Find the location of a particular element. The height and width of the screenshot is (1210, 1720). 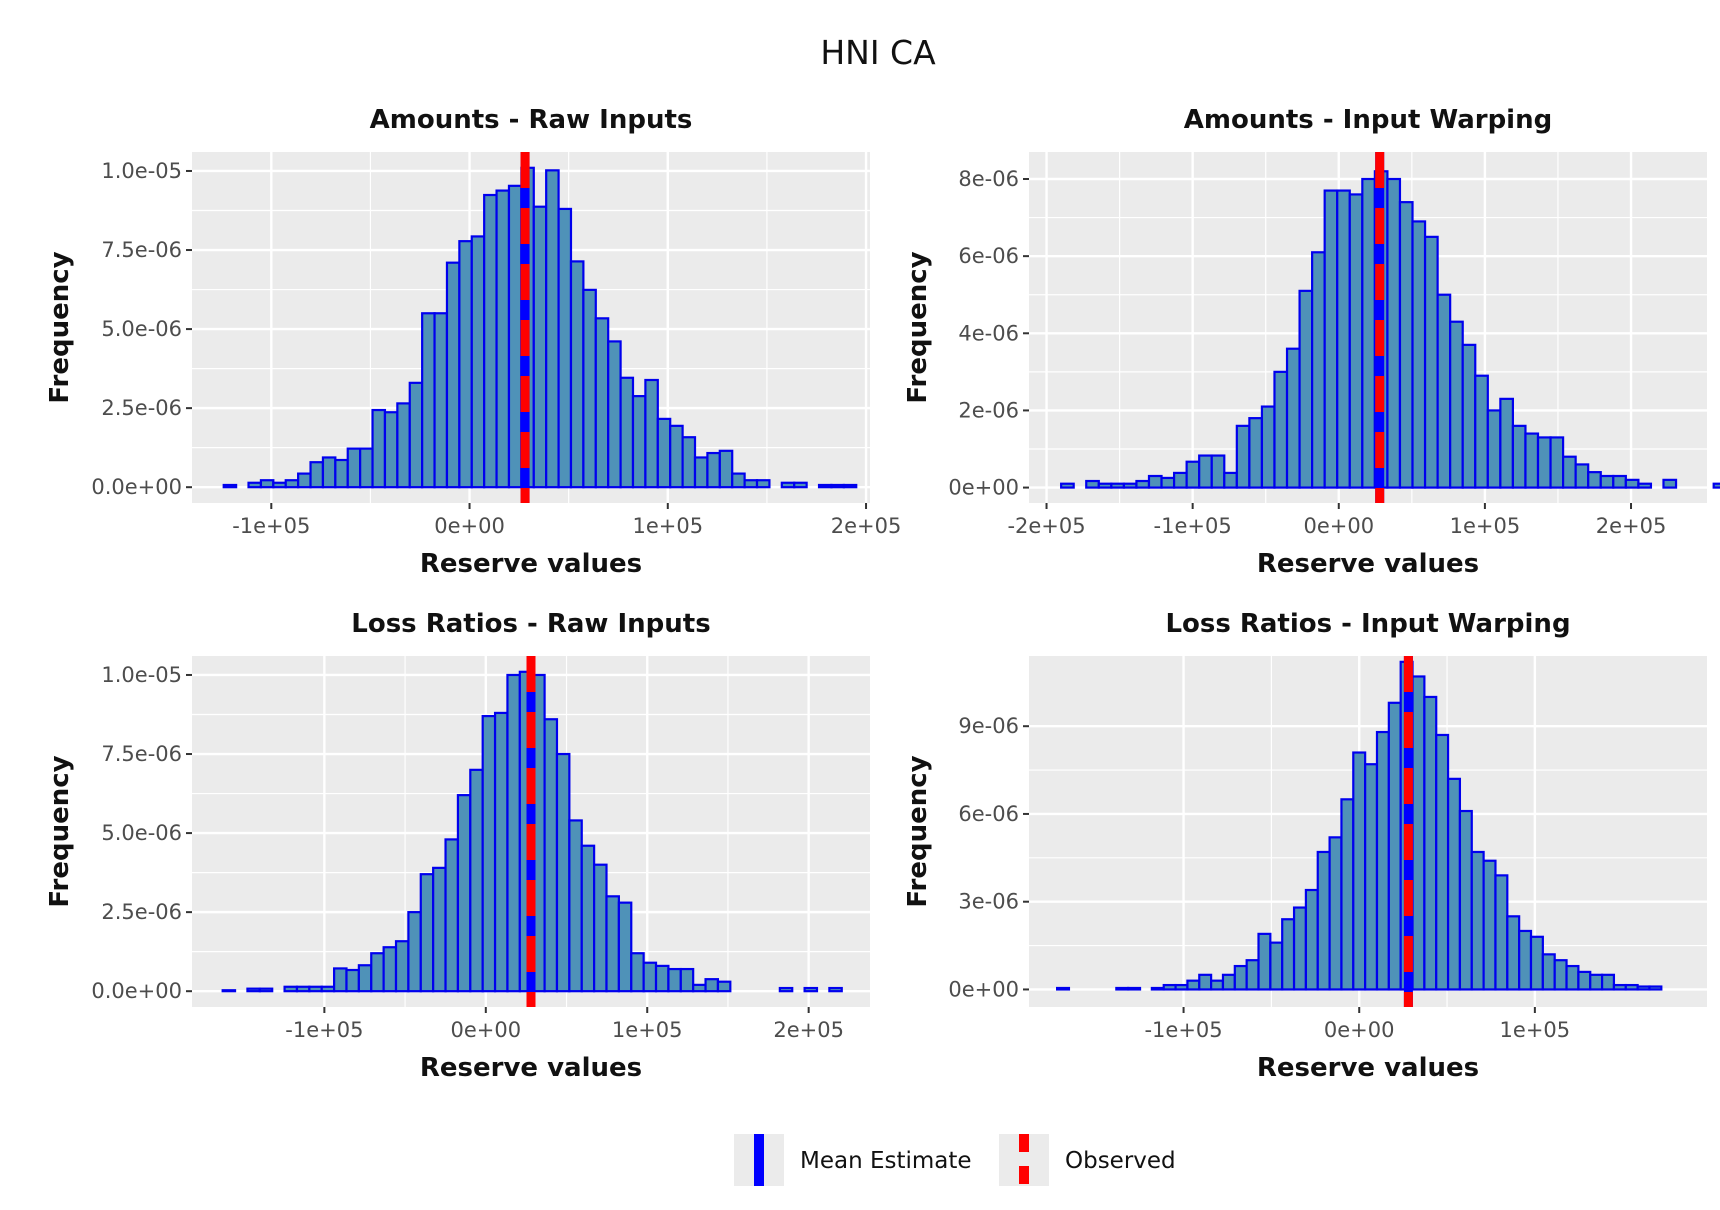

figure-title: HNI CA is located at coordinates (878, 52).